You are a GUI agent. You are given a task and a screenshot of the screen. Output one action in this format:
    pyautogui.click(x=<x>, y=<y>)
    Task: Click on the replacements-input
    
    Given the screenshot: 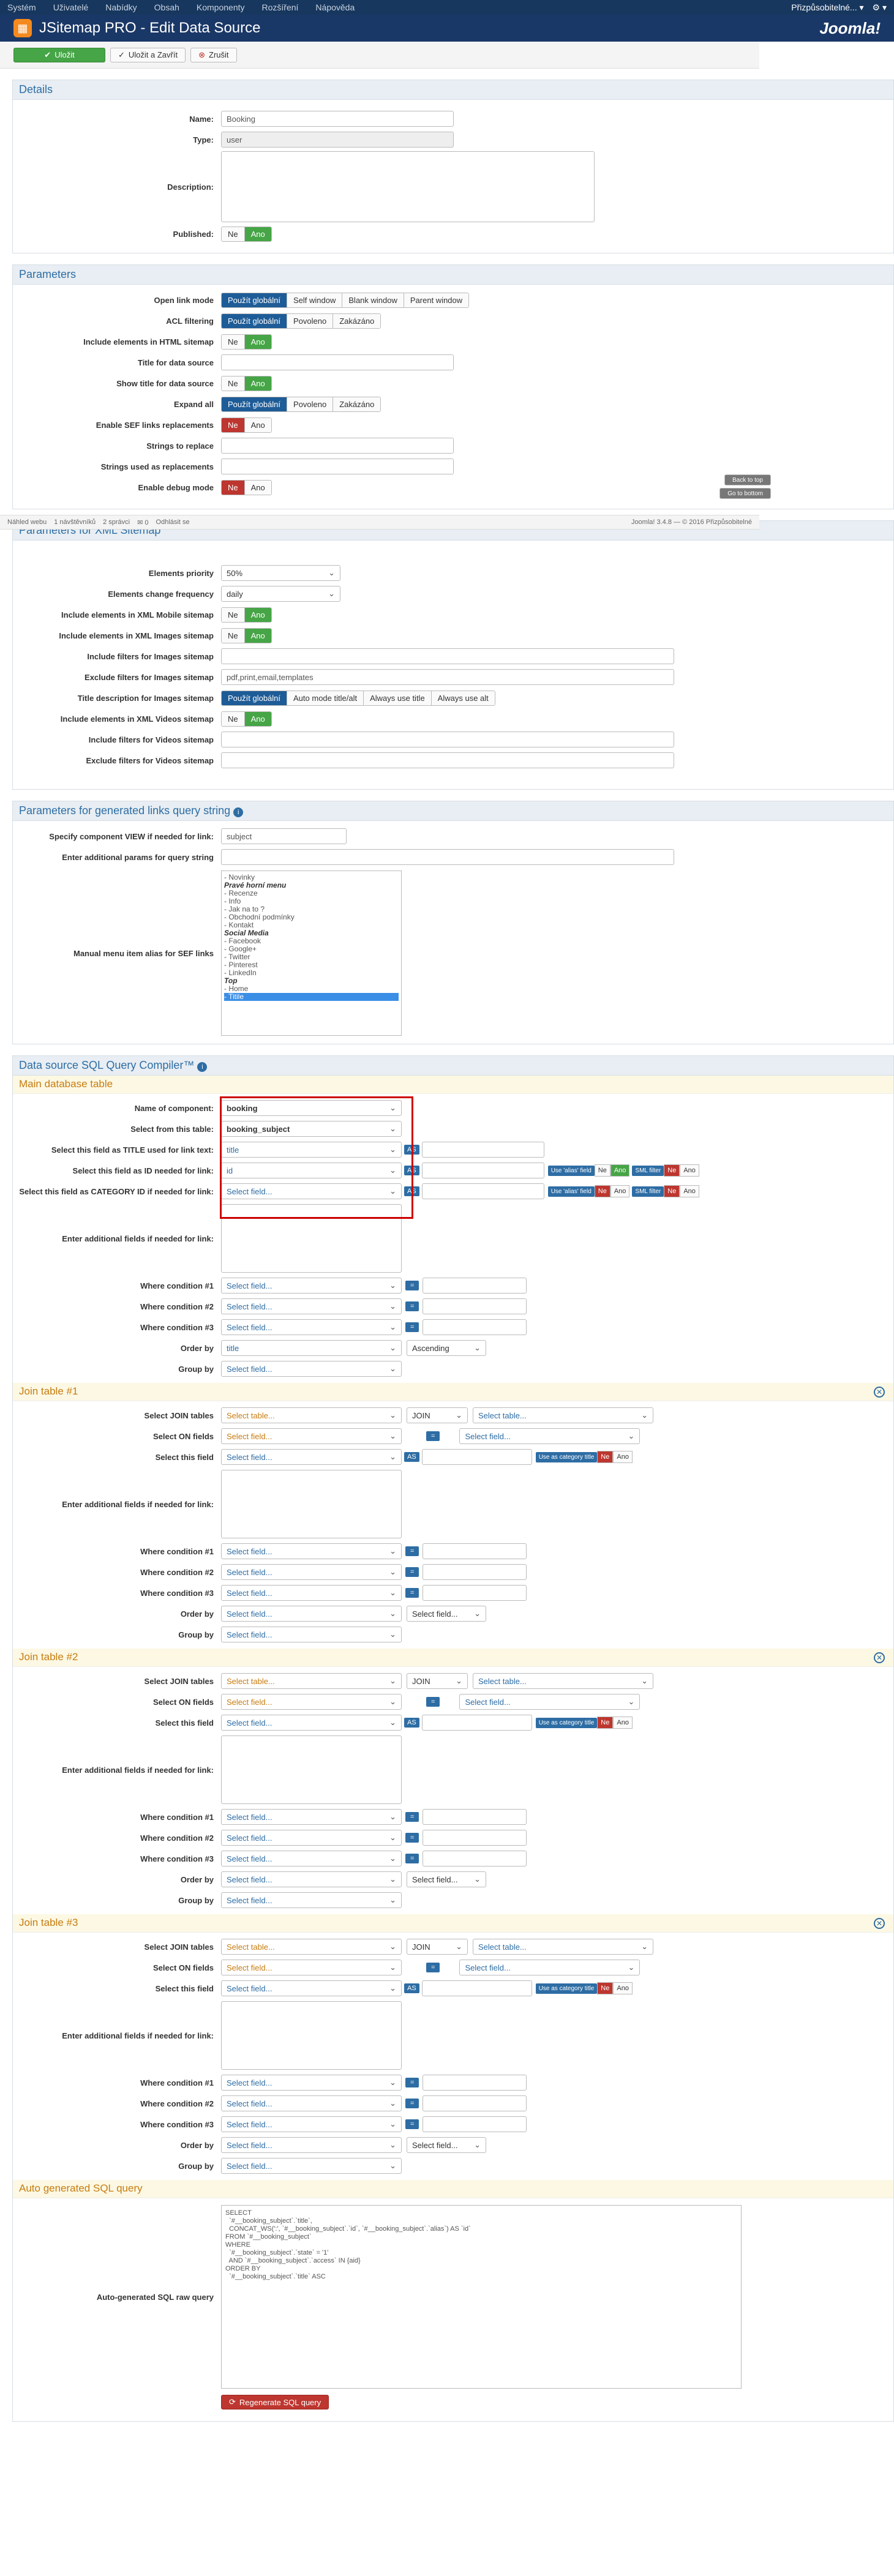 What is the action you would take?
    pyautogui.click(x=337, y=467)
    